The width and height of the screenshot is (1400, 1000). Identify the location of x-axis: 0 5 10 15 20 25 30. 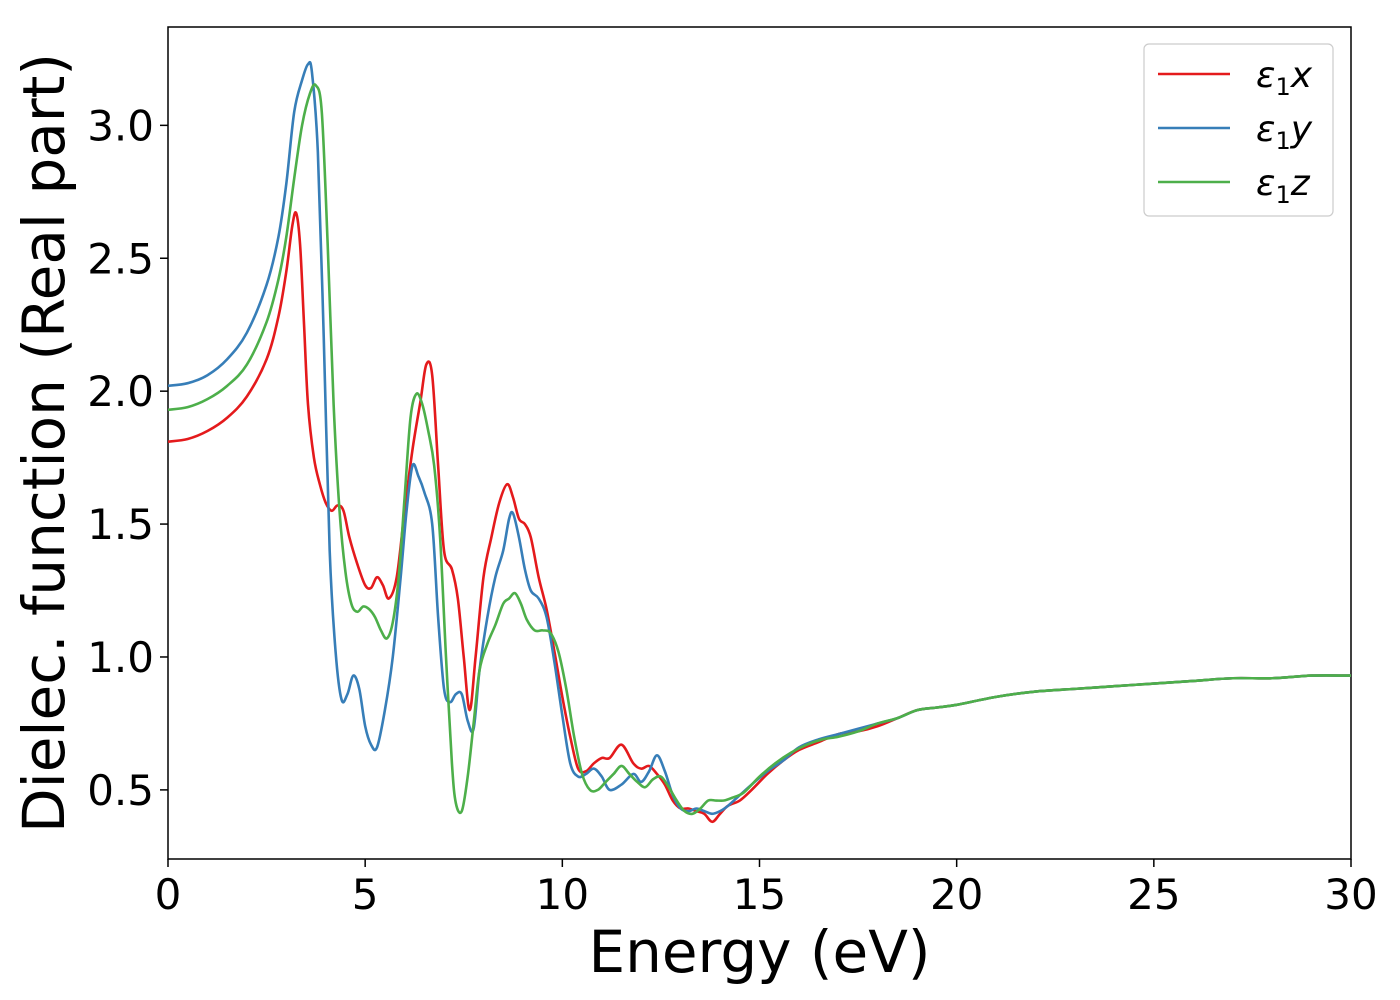
(766, 889).